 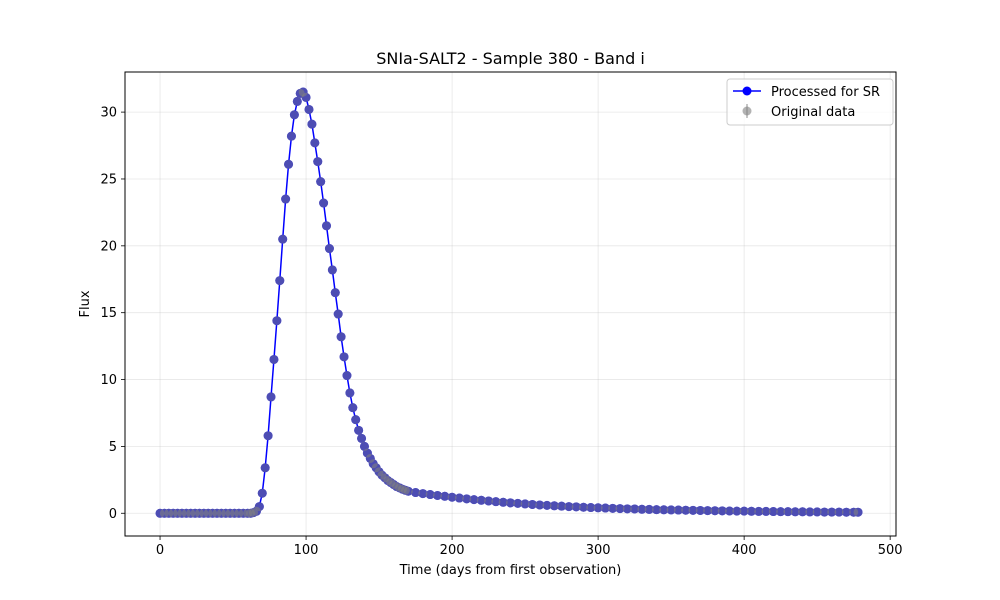 What do you see at coordinates (108, 380) in the screenshot?
I see `y-tick-label: 10` at bounding box center [108, 380].